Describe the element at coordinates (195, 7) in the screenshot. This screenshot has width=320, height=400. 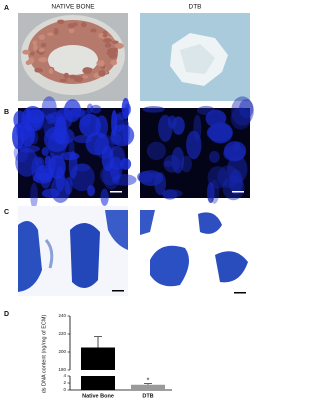
I see `image-label: DTB` at that location.